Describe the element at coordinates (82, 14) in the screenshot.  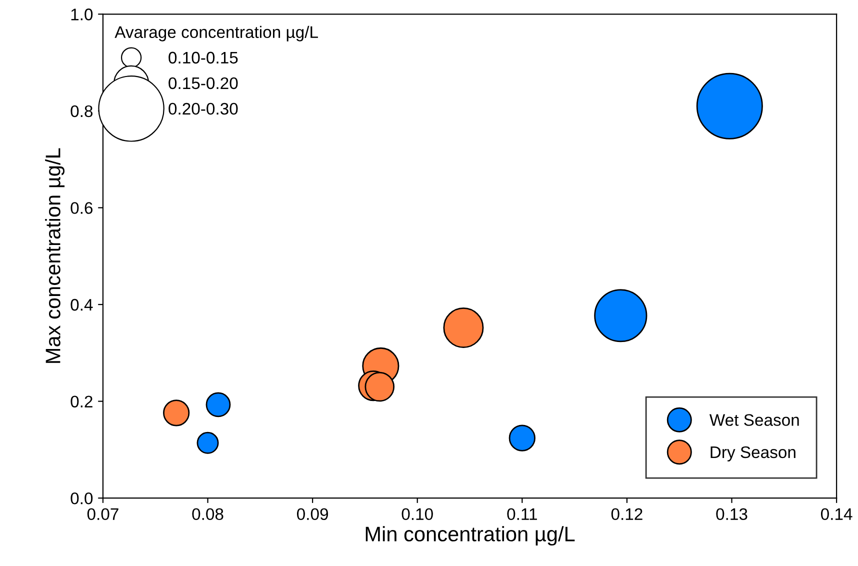
I see `y-tick-label: 1.0` at that location.